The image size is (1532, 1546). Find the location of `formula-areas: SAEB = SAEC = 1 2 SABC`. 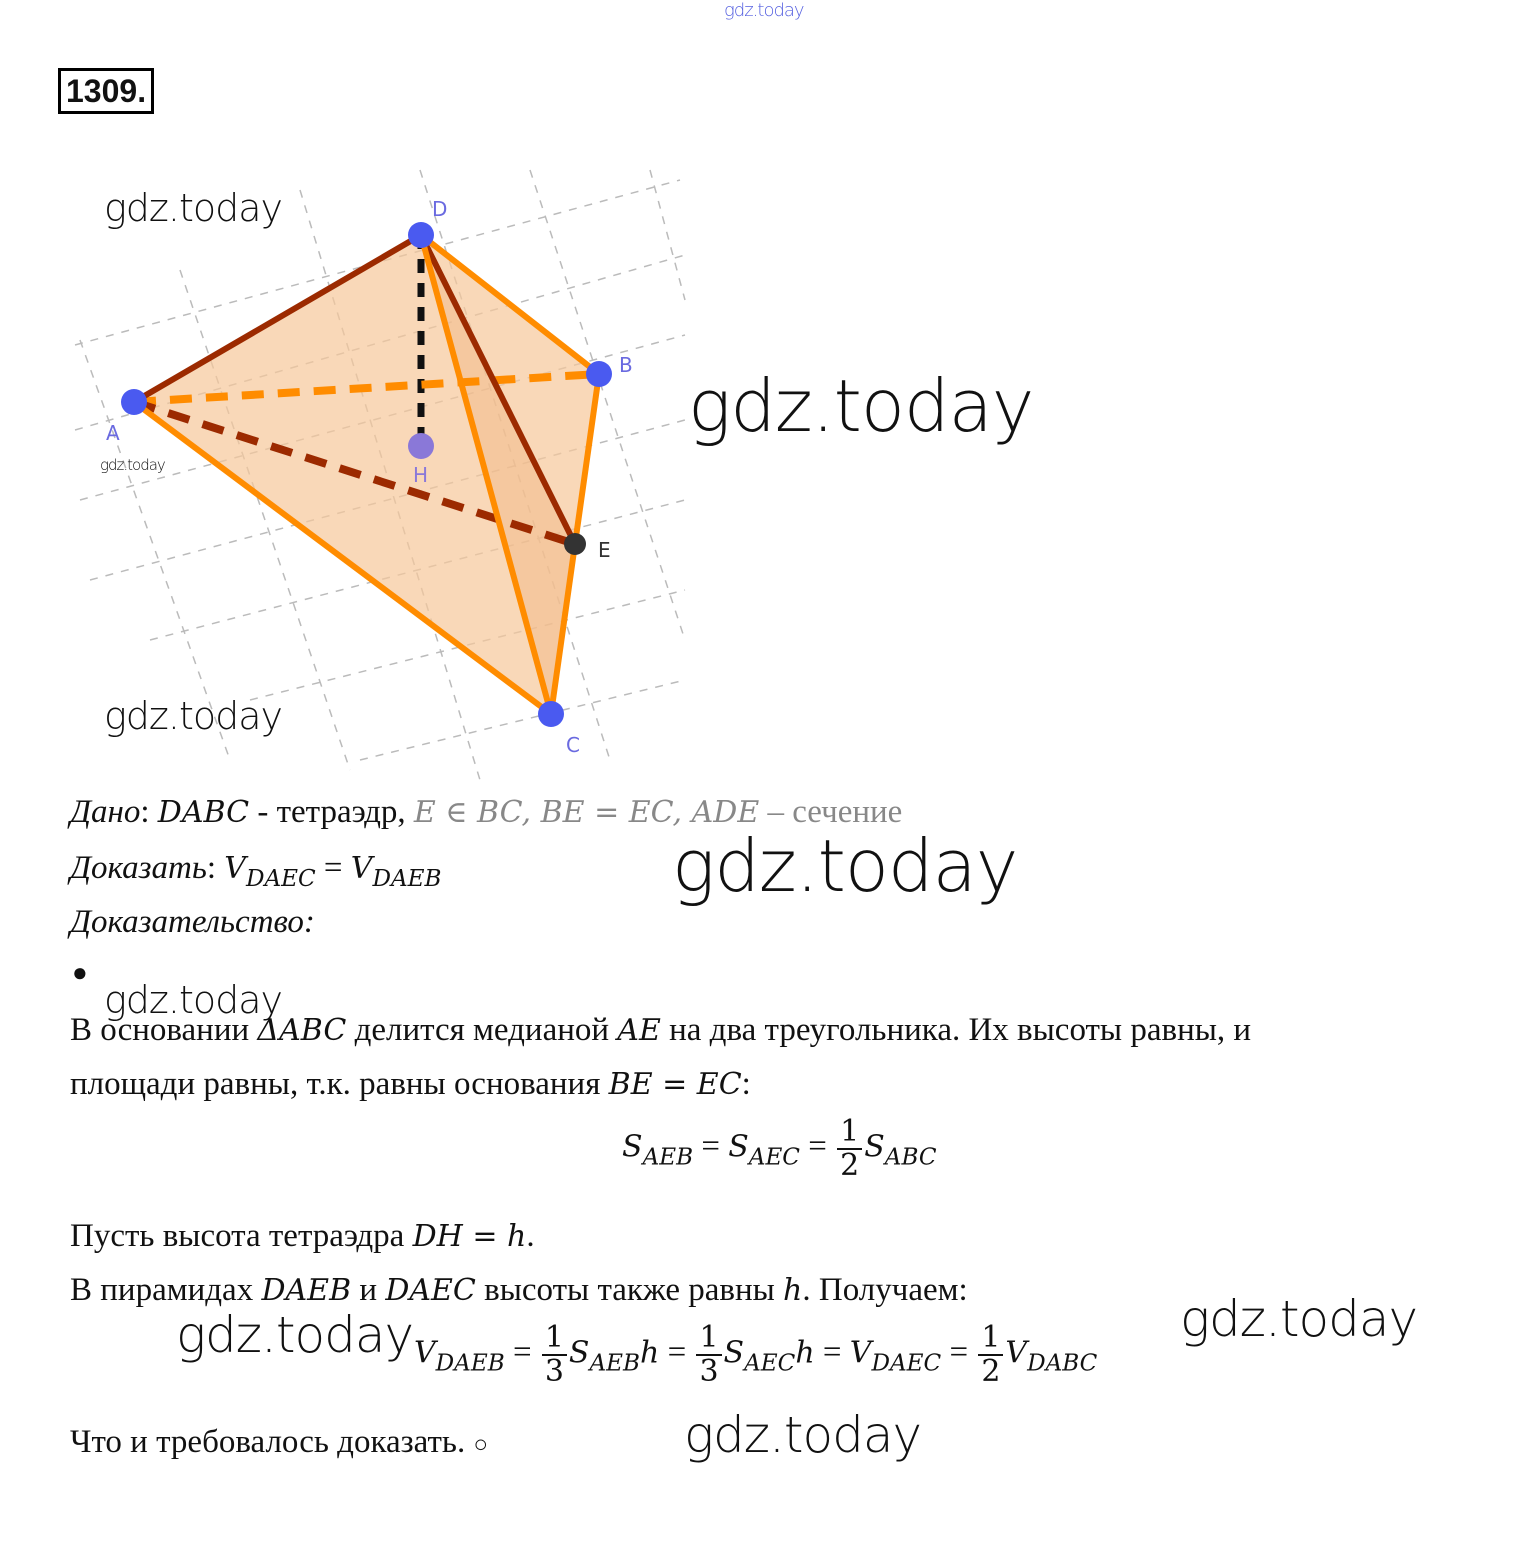

formula-areas: SAEB = SAEC = 1 2 SABC is located at coordinates (779, 1148).